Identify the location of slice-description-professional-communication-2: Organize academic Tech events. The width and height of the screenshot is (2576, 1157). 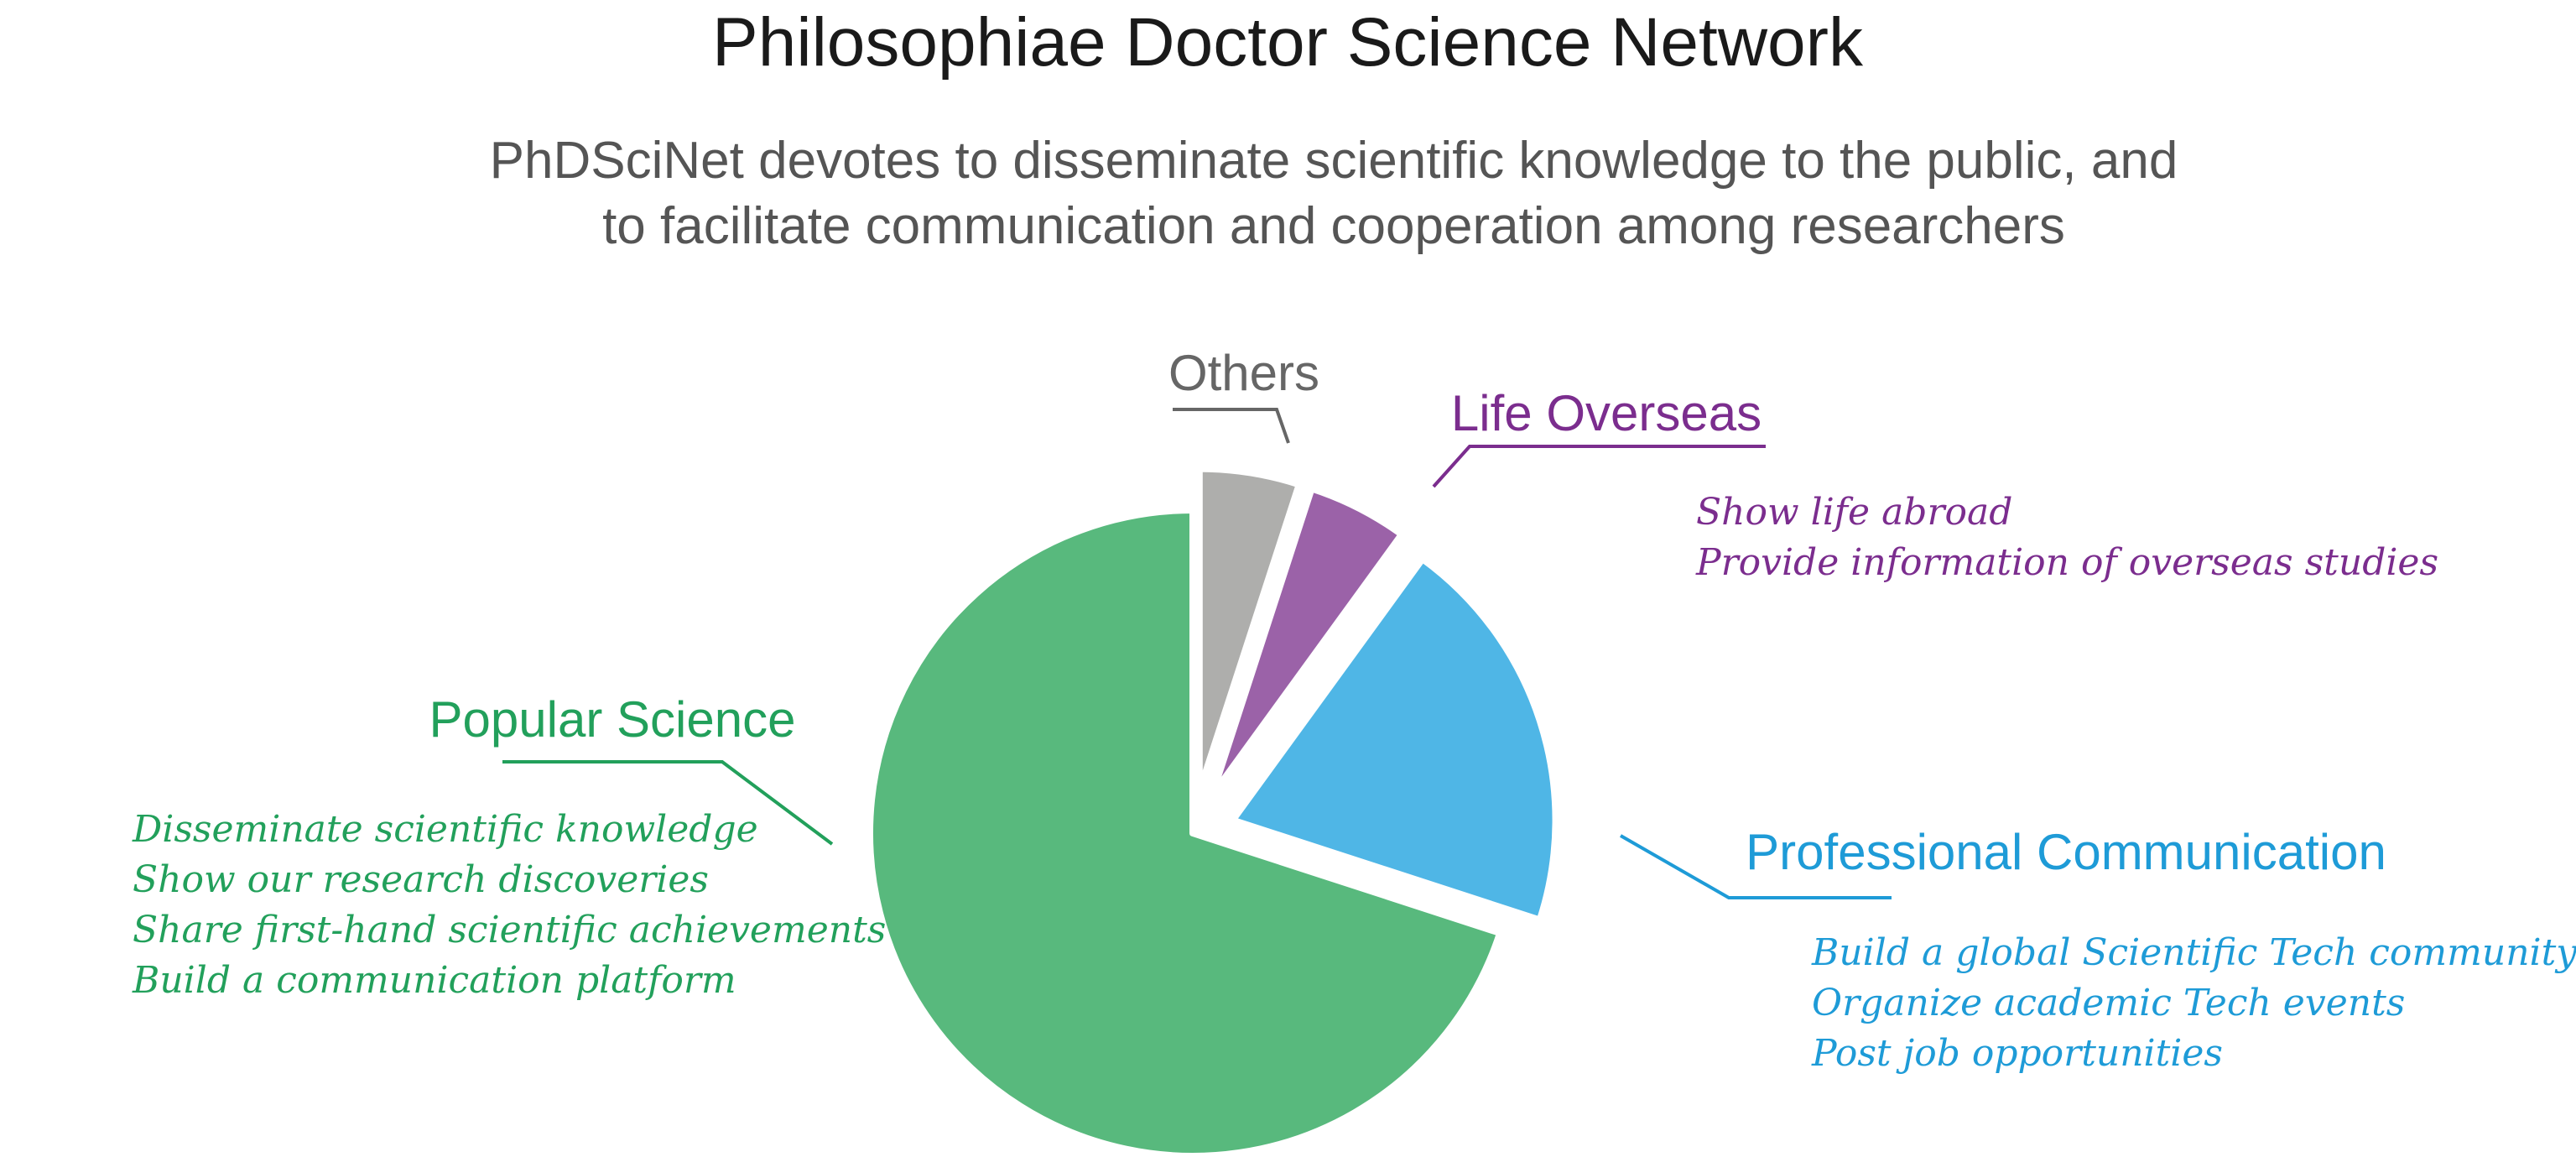
(2108, 1003).